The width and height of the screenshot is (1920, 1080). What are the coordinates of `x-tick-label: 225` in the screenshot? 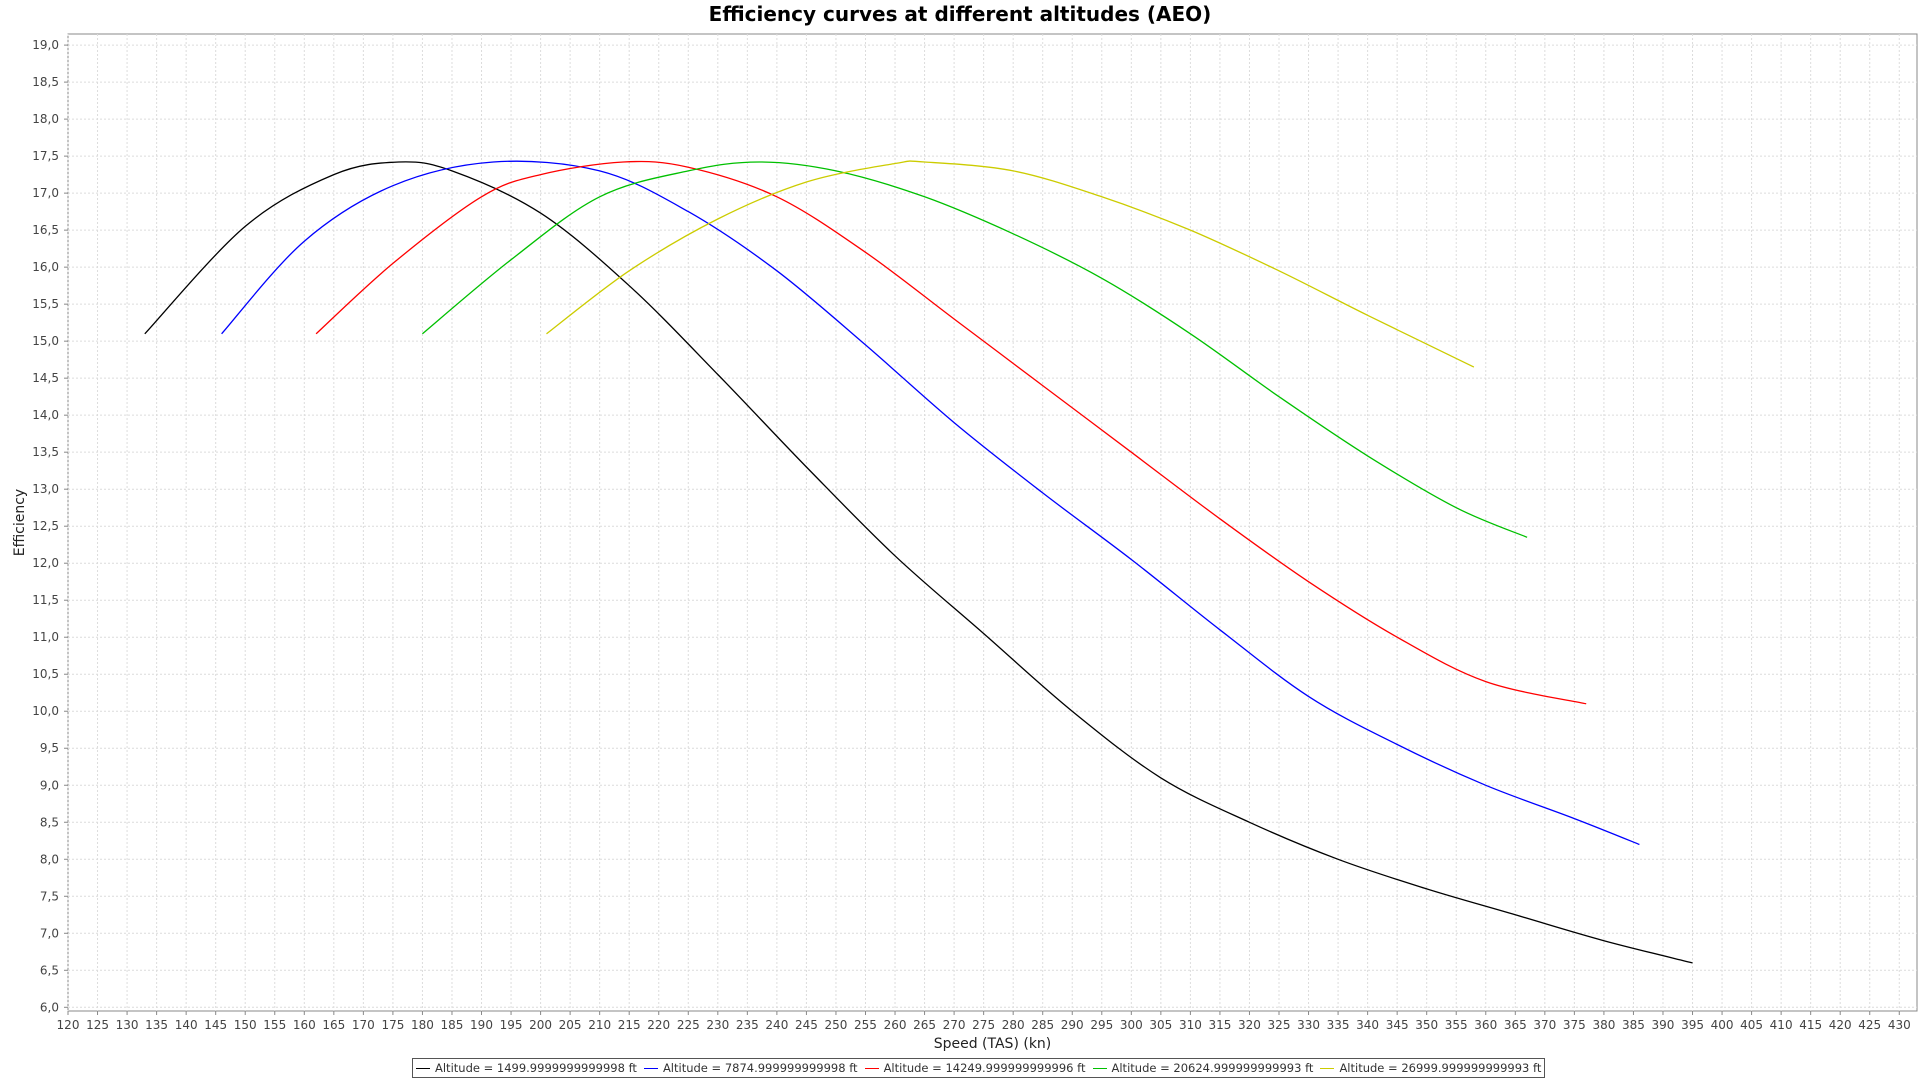 It's located at (688, 1025).